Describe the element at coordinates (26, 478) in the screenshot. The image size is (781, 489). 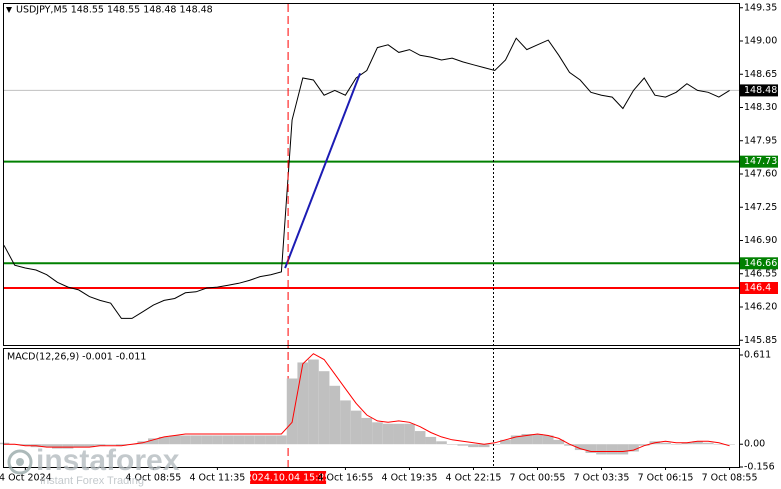
I see `x-tick-label: 4 Oct 2024` at that location.